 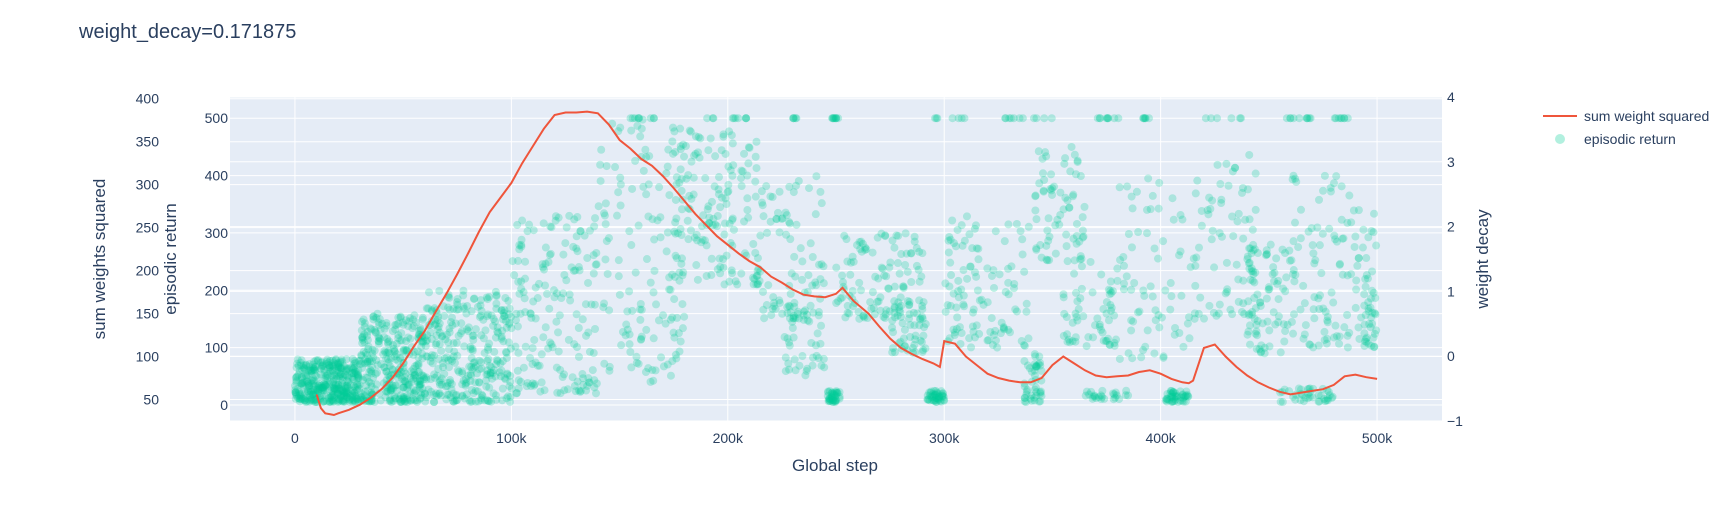 What do you see at coordinates (148, 185) in the screenshot?
I see `y1-tick-label: 300` at bounding box center [148, 185].